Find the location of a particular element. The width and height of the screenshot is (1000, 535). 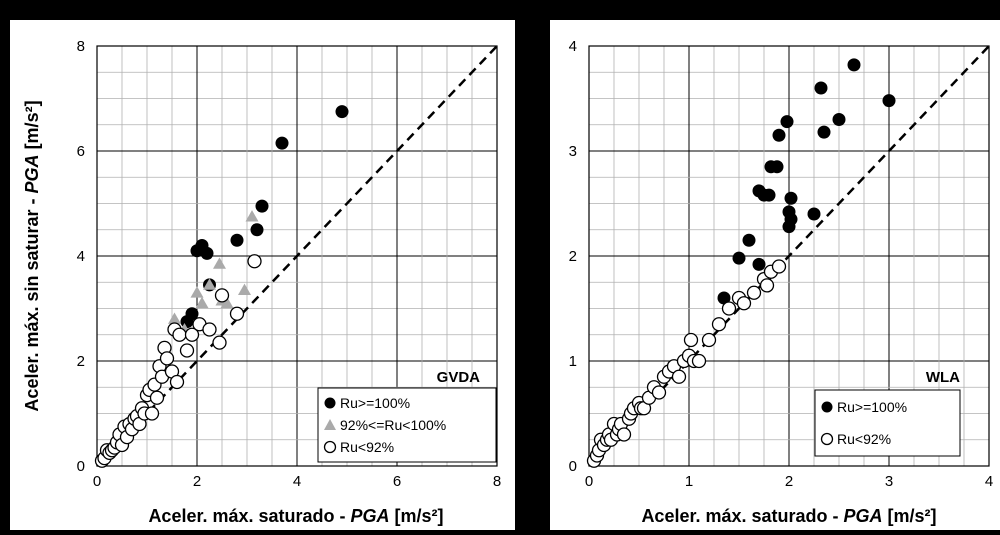

x-tick-label: 8 is located at coordinates (497, 481).